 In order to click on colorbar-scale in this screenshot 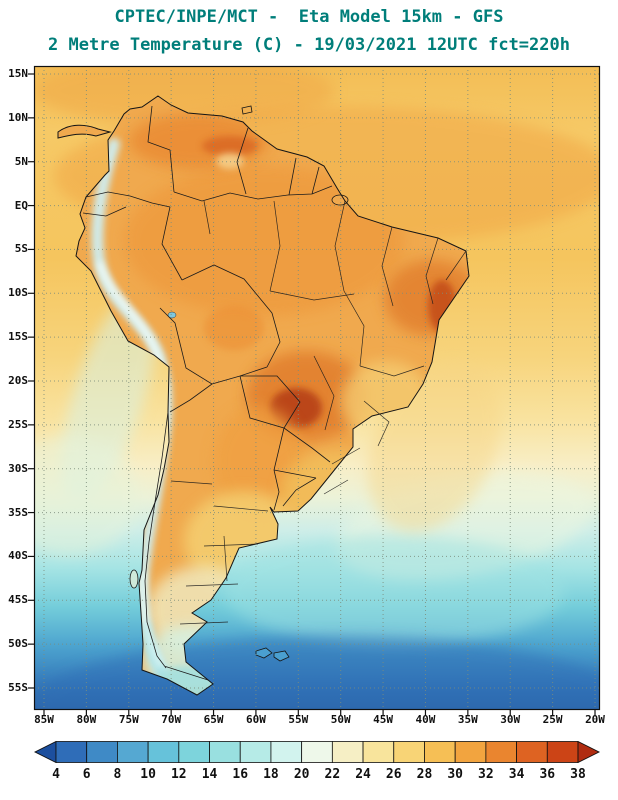, I will do `click(317, 752)`.